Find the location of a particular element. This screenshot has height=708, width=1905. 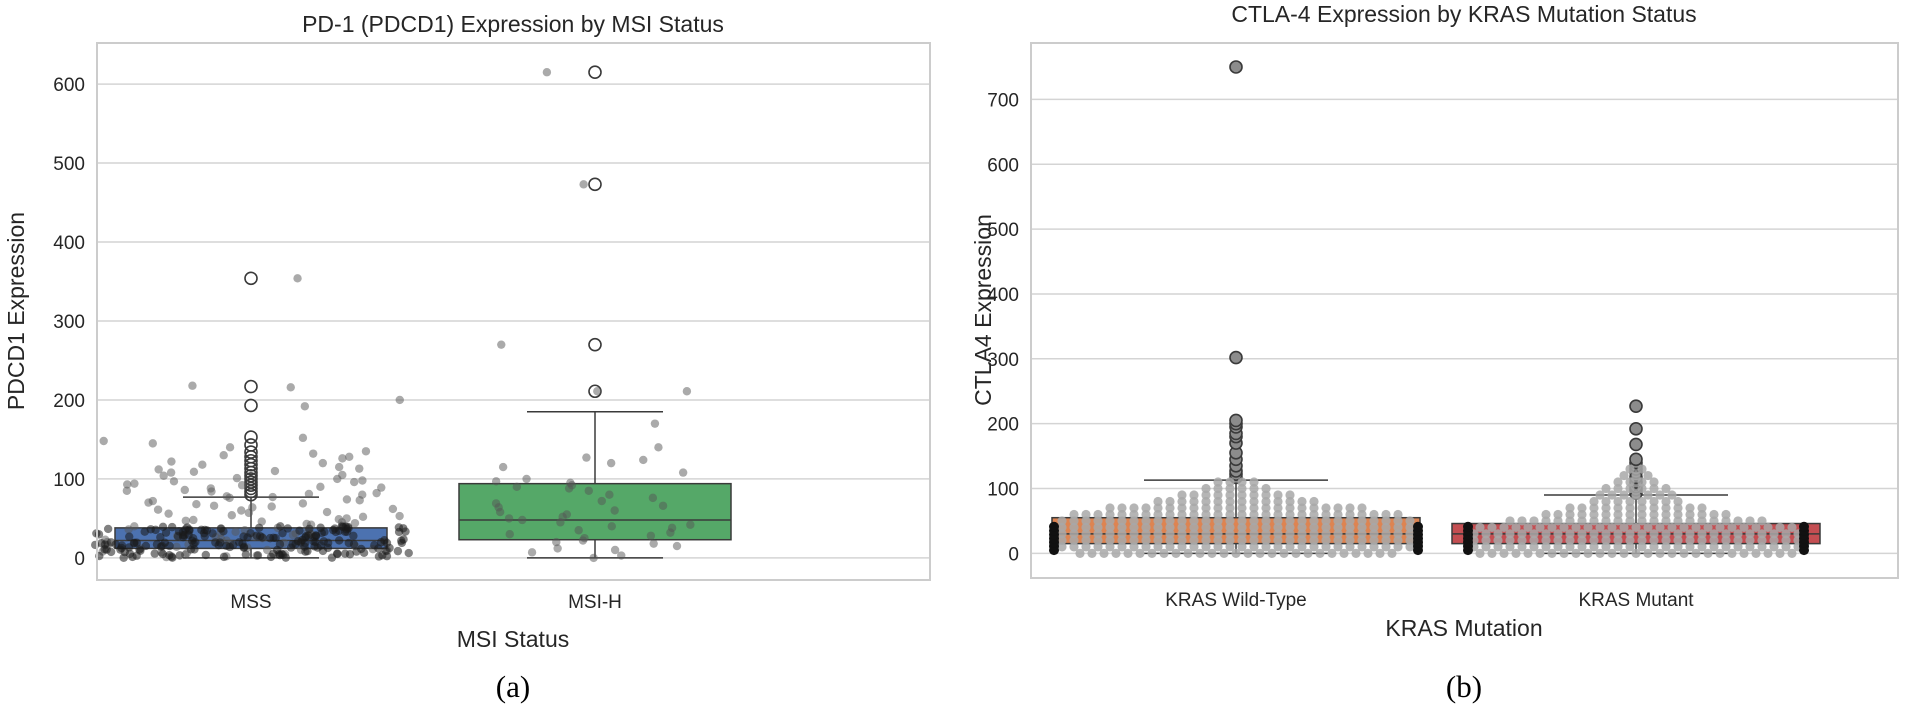

x-tick-label: KRAS Wild-Type is located at coordinates (1235, 600).